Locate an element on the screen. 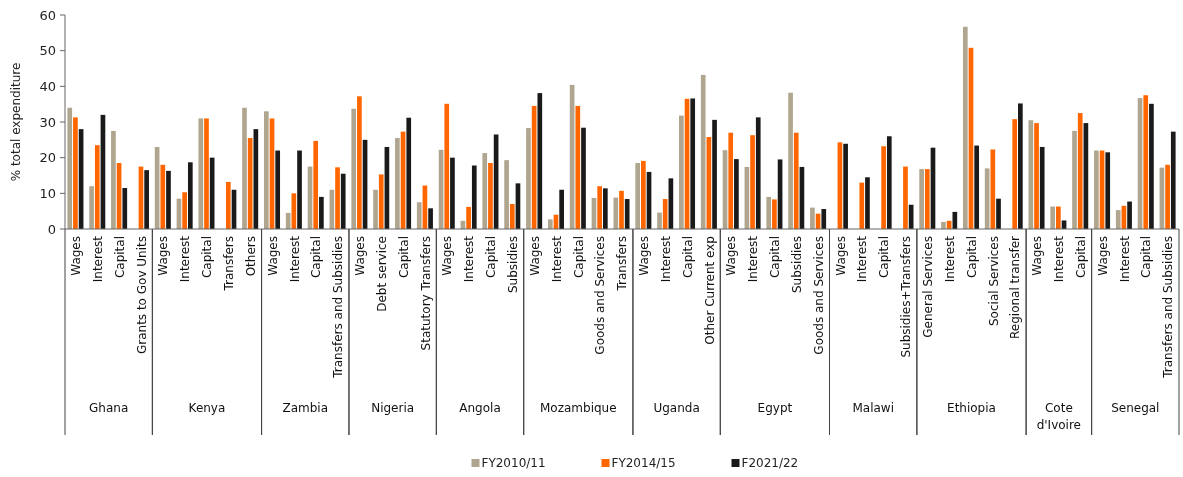 The image size is (1183, 477). x-axis-title: Ethiopia is located at coordinates (971, 408).